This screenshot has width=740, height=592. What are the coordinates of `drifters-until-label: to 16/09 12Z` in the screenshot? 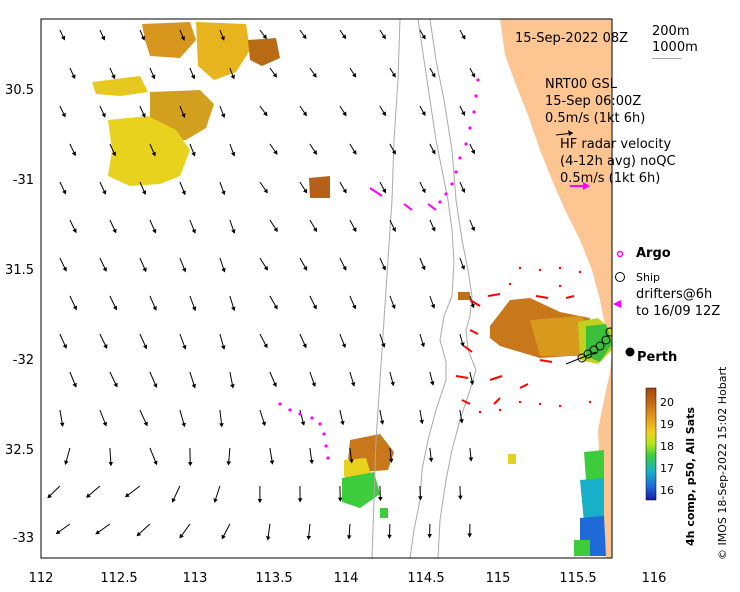 It's located at (678, 311).